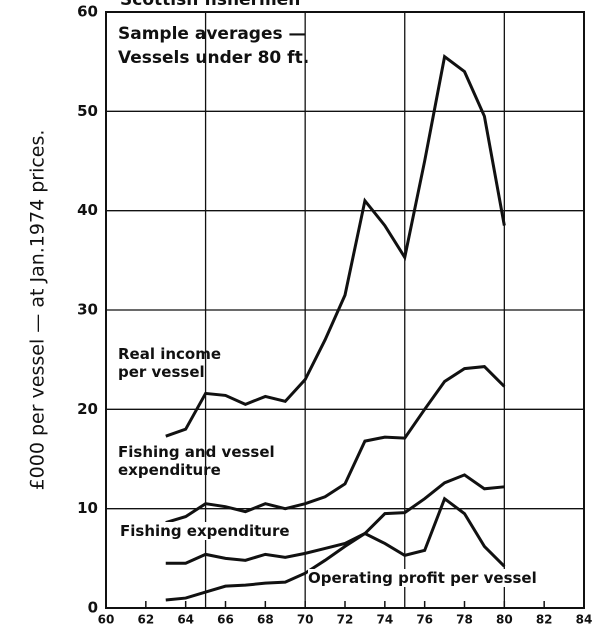  I want to click on series-label: Fishing and vessel expenditure, so click(196, 461).